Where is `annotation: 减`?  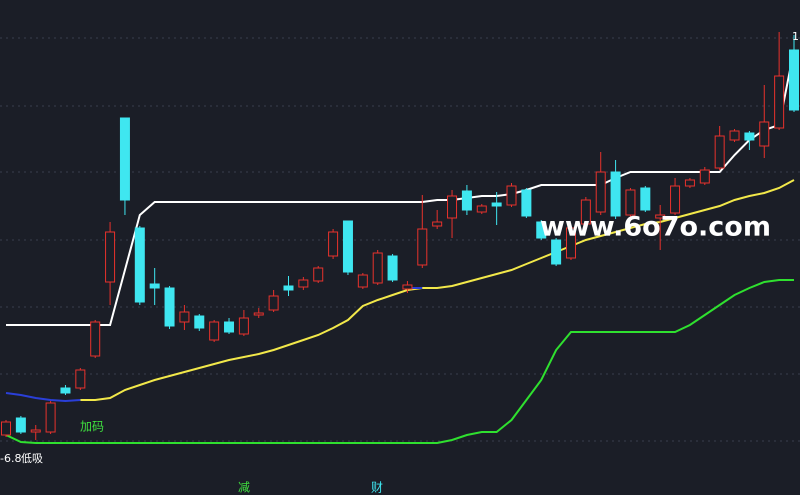
annotation: 减 is located at coordinates (244, 488).